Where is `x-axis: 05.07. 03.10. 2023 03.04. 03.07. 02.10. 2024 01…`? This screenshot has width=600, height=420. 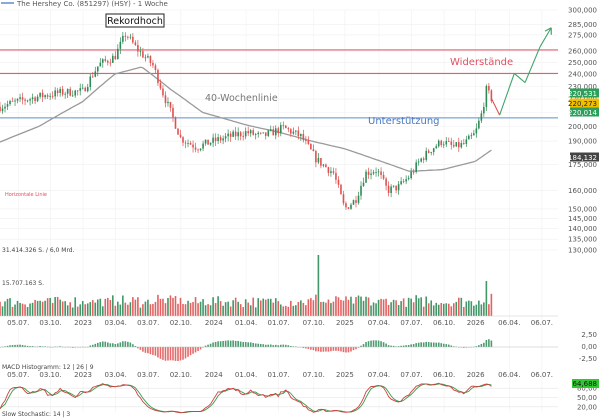 x-axis: 05.07. 03.10. 2023 03.04. 03.07. 02.10. 2024 01… is located at coordinates (280, 349).